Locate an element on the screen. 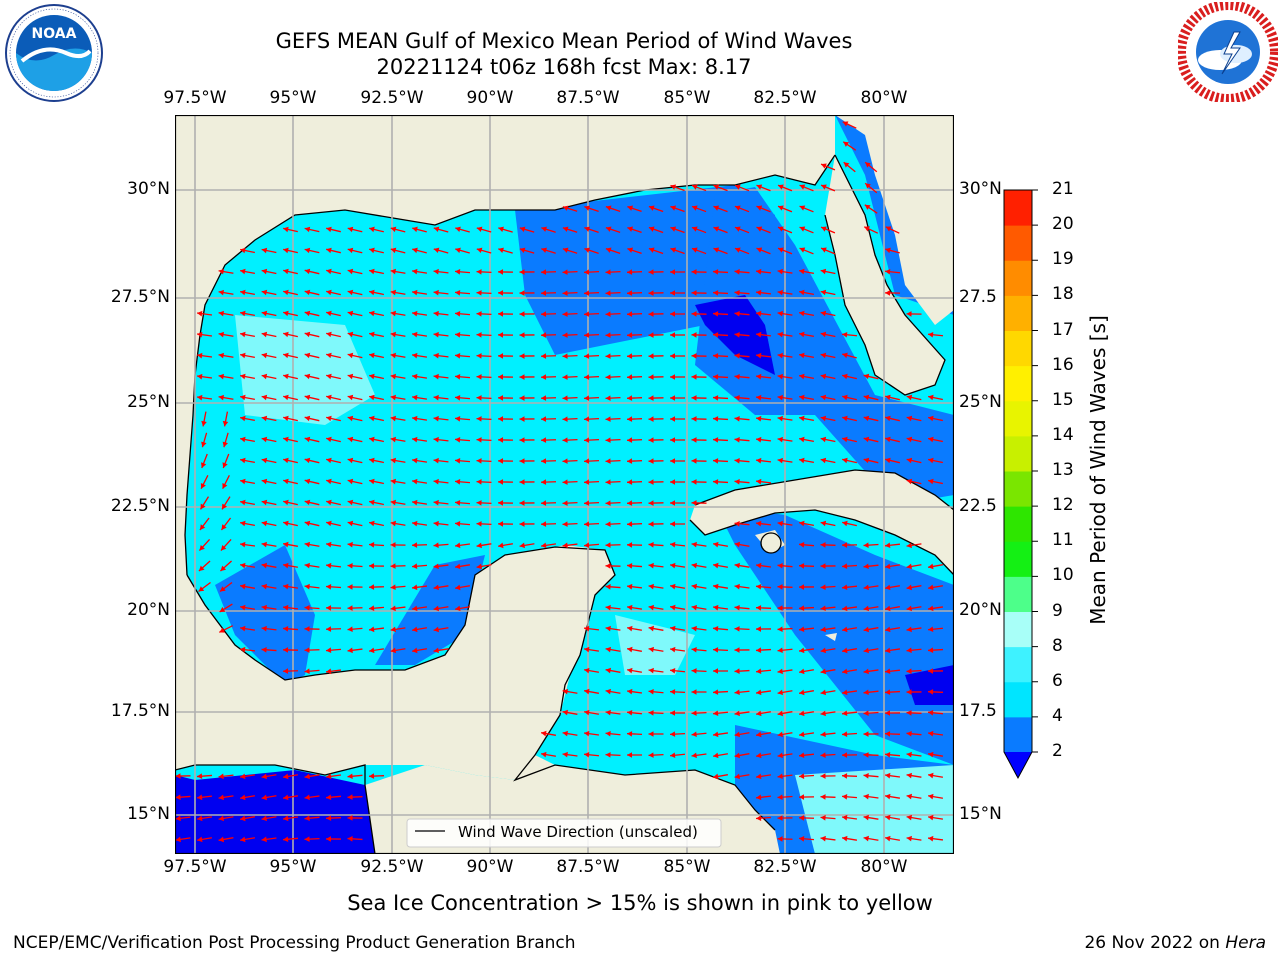 The height and width of the screenshot is (960, 1280). noaa-logo: NOAA is located at coordinates (54, 53).